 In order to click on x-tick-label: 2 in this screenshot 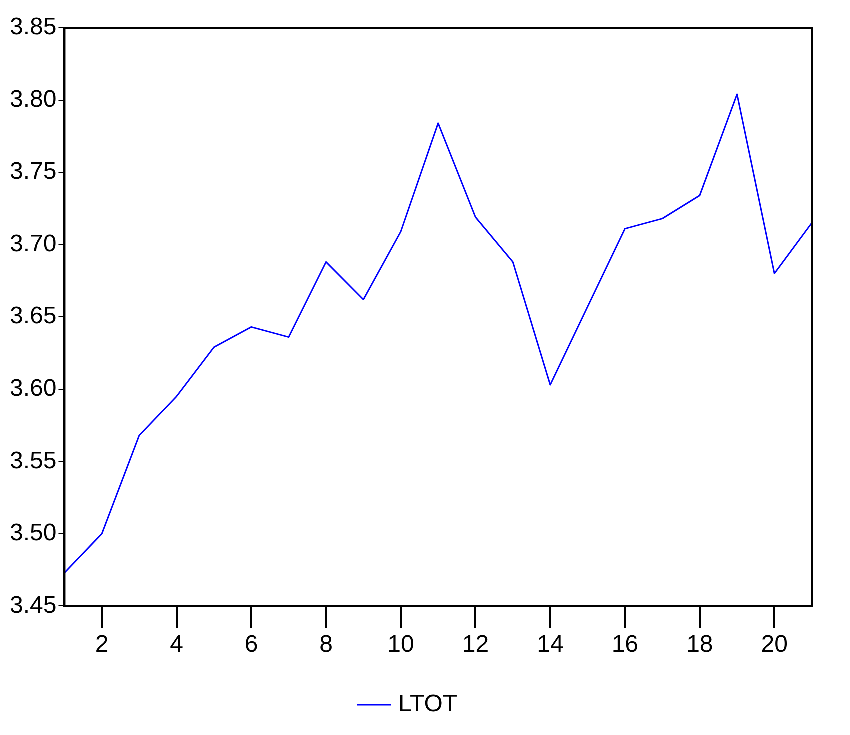, I will do `click(102, 644)`.